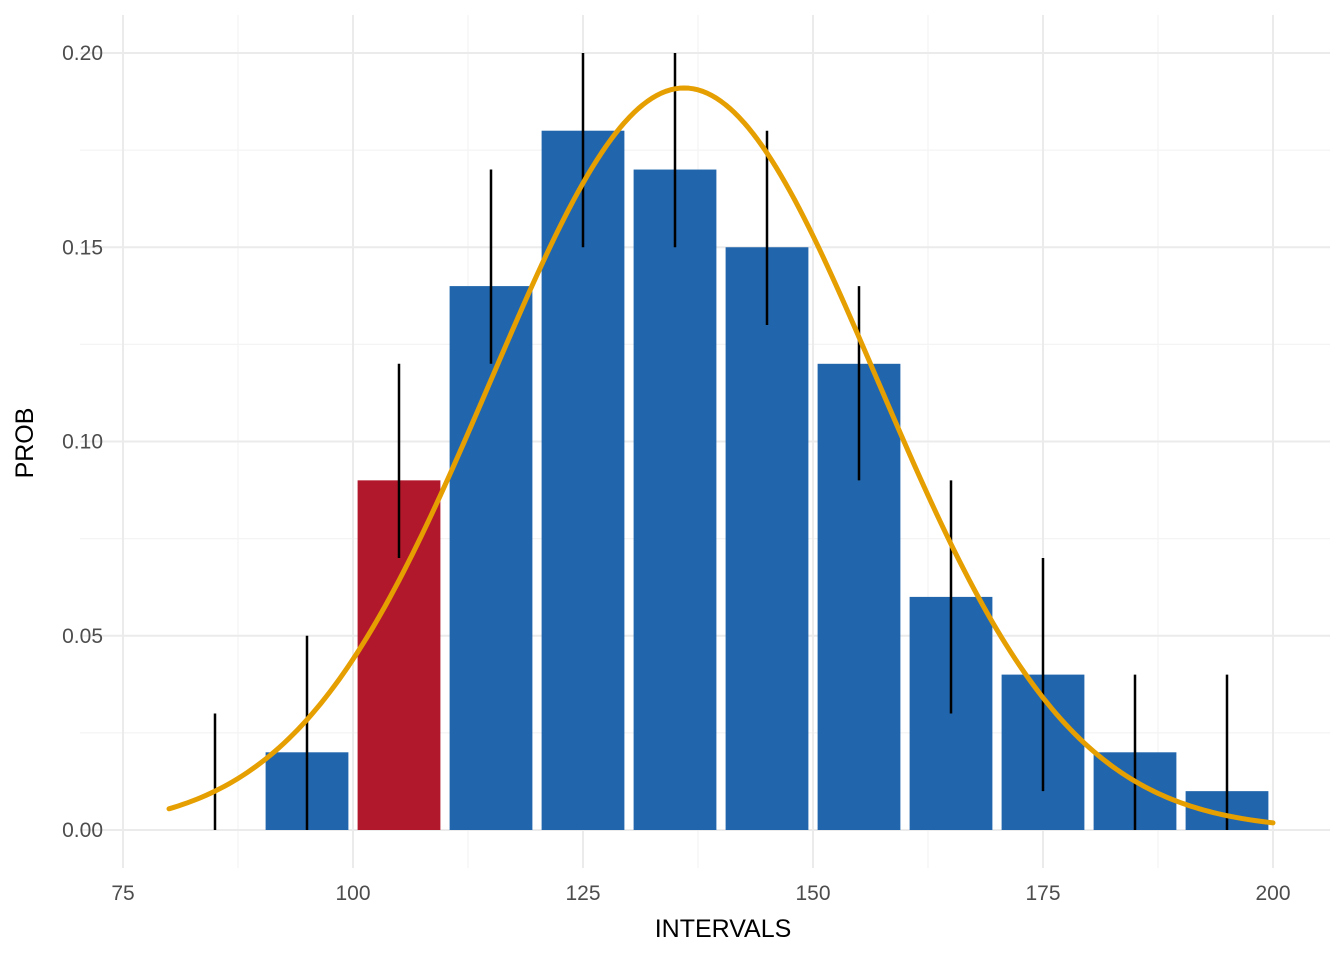 This screenshot has height=960, width=1344. What do you see at coordinates (812, 893) in the screenshot?
I see `x-tick-label: 150` at bounding box center [812, 893].